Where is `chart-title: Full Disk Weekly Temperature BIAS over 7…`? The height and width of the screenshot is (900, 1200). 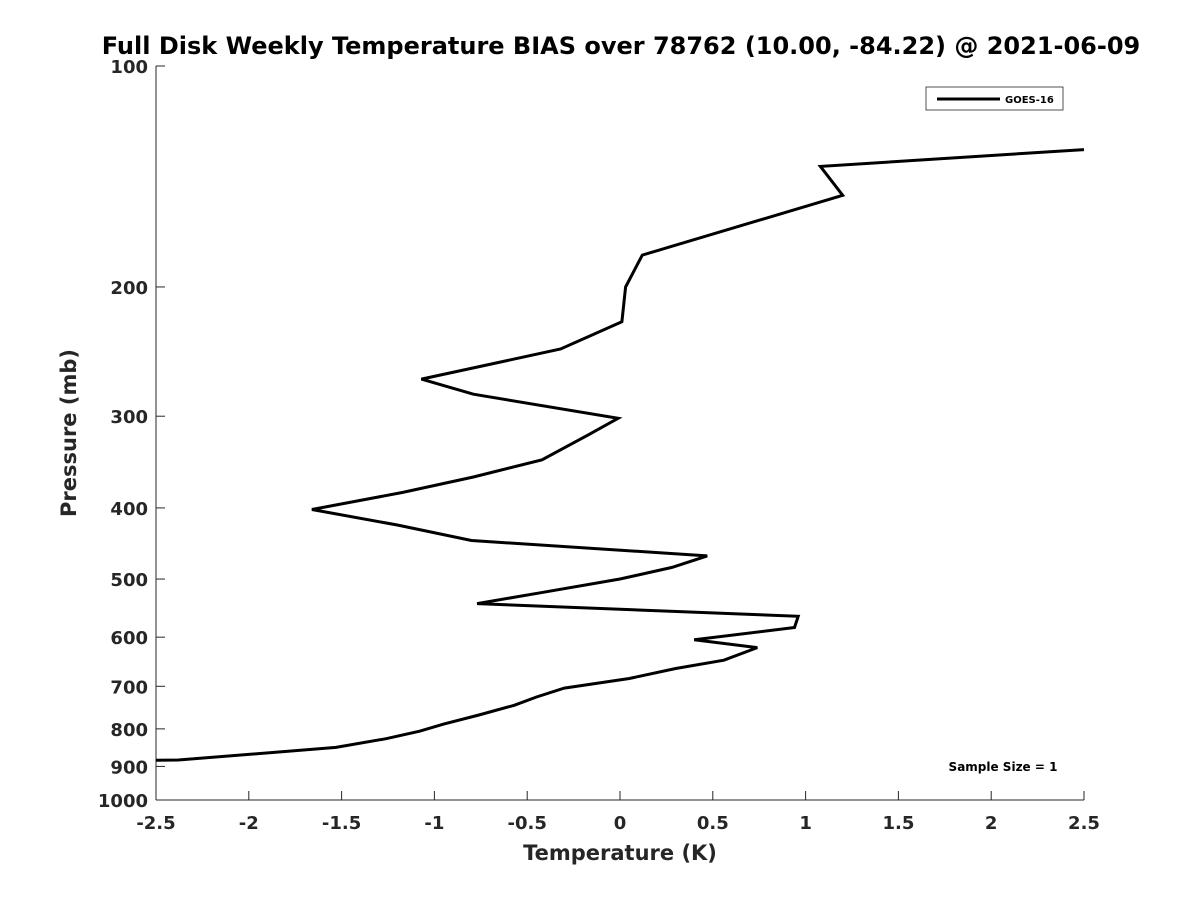 chart-title: Full Disk Weekly Temperature BIAS over 7… is located at coordinates (621, 46).